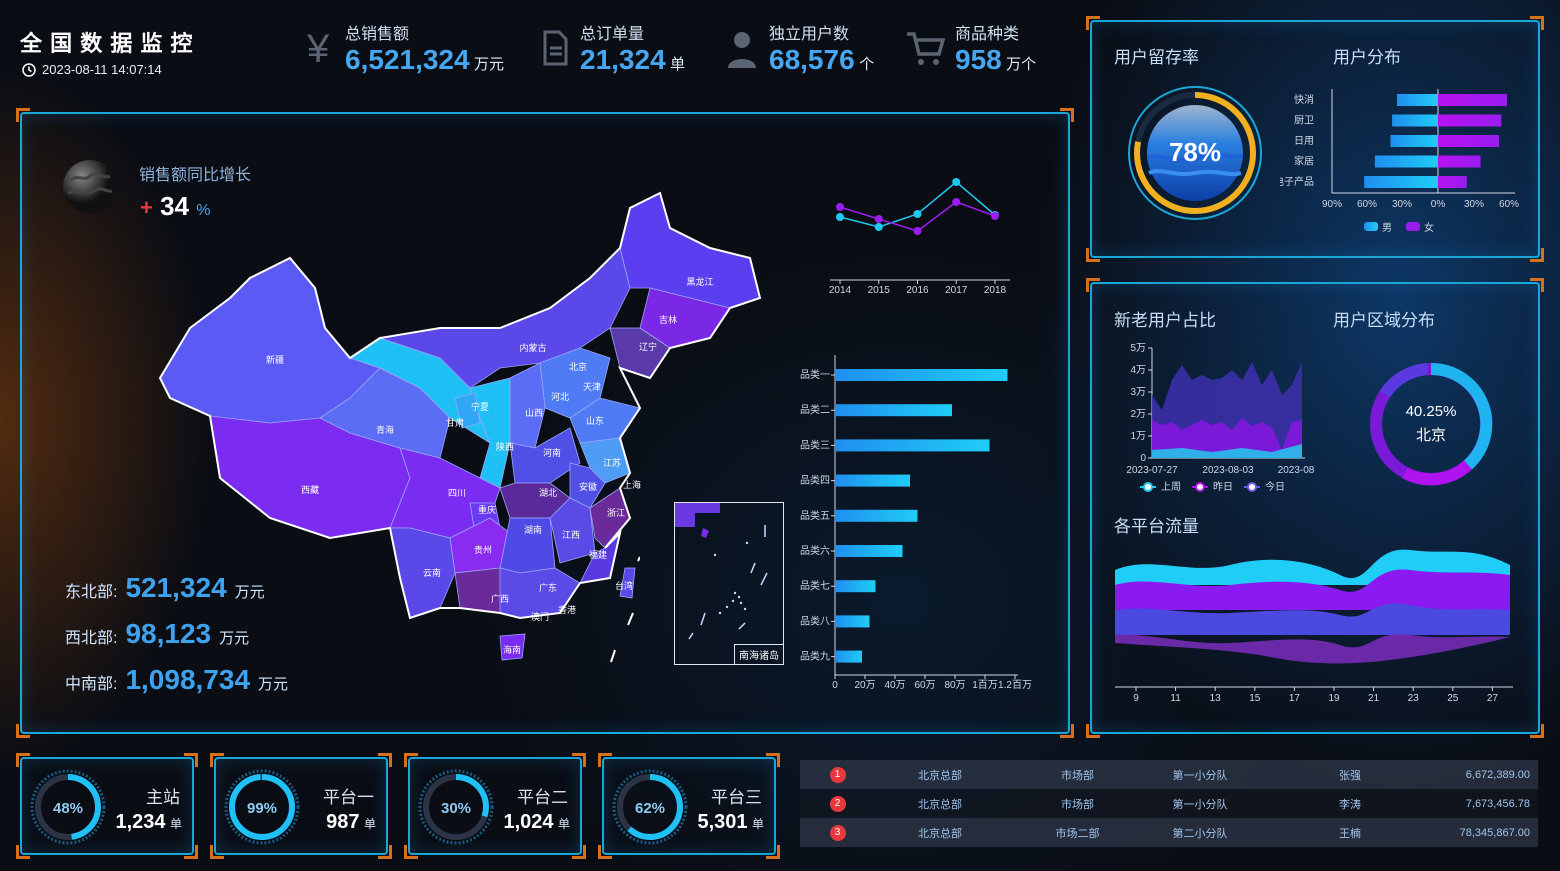 This screenshot has width=1560, height=871. What do you see at coordinates (837, 774) in the screenshot?
I see `rank-badge: 1` at bounding box center [837, 774].